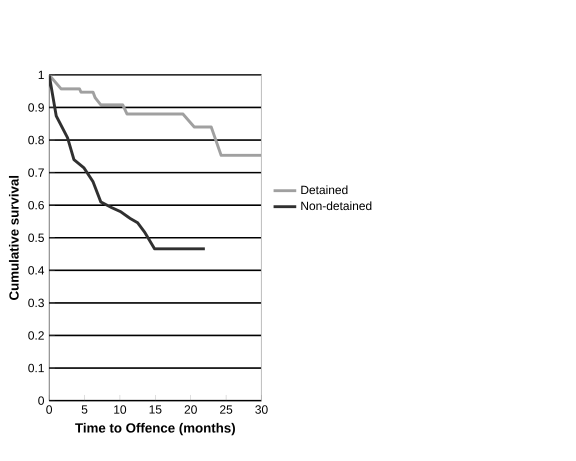  Describe the element at coordinates (155, 429) in the screenshot. I see `x-axis-title: Time to Offence (months)` at that location.